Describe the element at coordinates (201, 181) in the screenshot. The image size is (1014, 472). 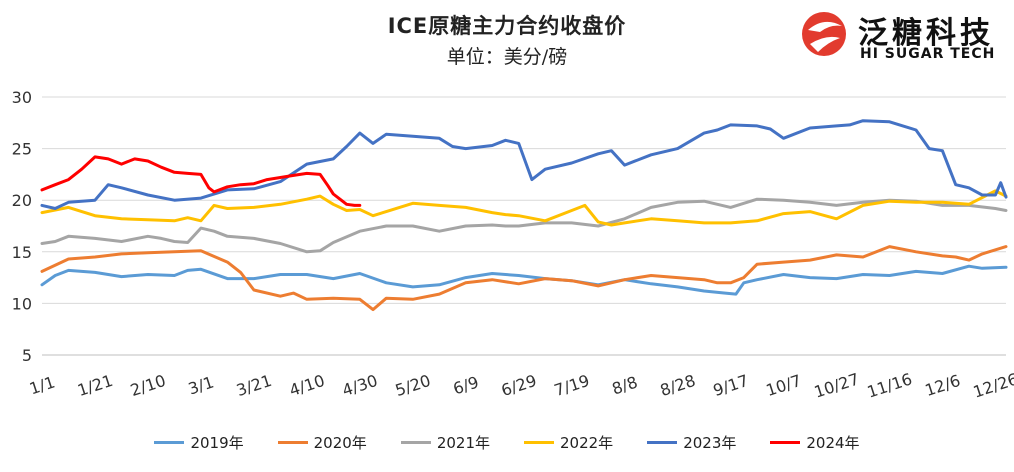
I see `series-line-2024年` at that location.